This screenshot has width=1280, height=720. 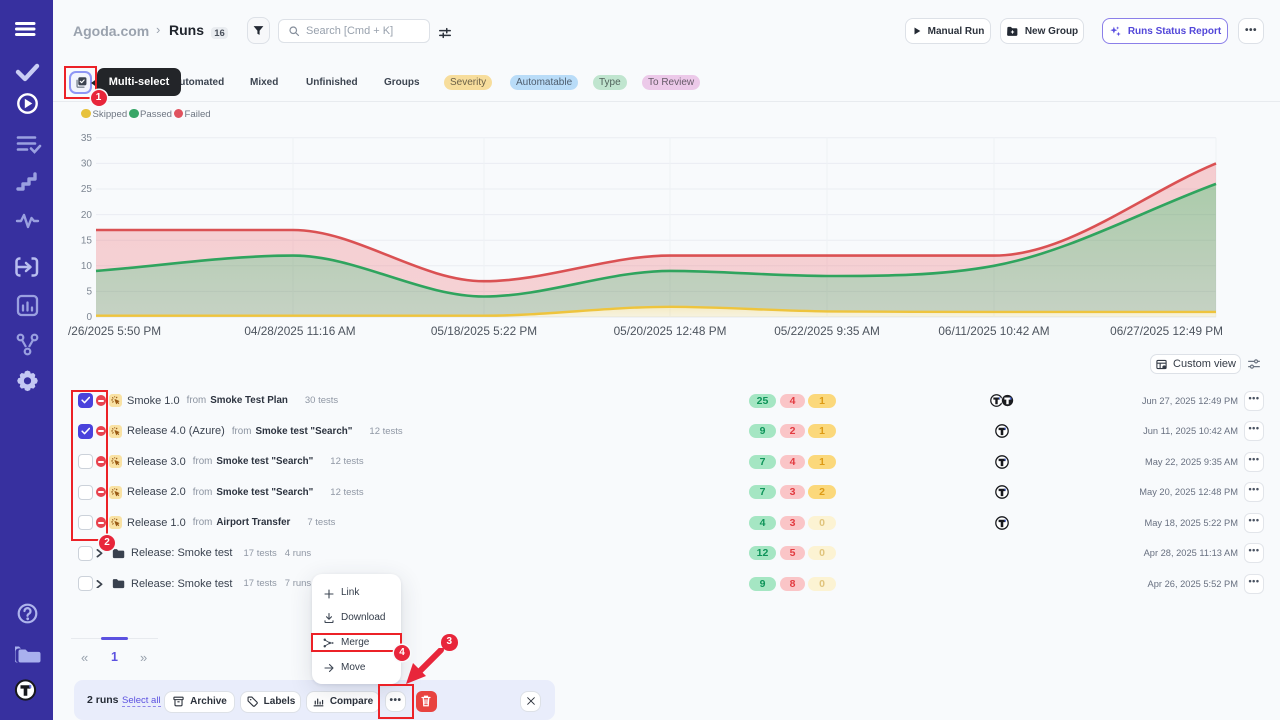 I want to click on svg-text: 5, so click(x=89, y=292).